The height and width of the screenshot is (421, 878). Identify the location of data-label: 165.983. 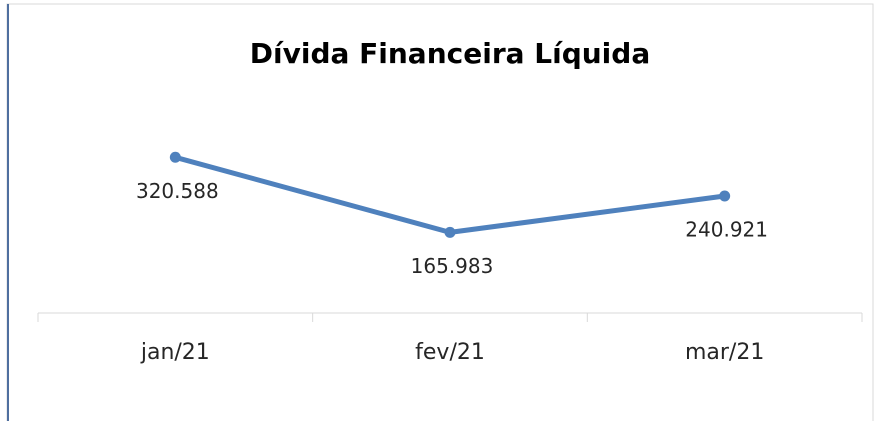
(452, 266).